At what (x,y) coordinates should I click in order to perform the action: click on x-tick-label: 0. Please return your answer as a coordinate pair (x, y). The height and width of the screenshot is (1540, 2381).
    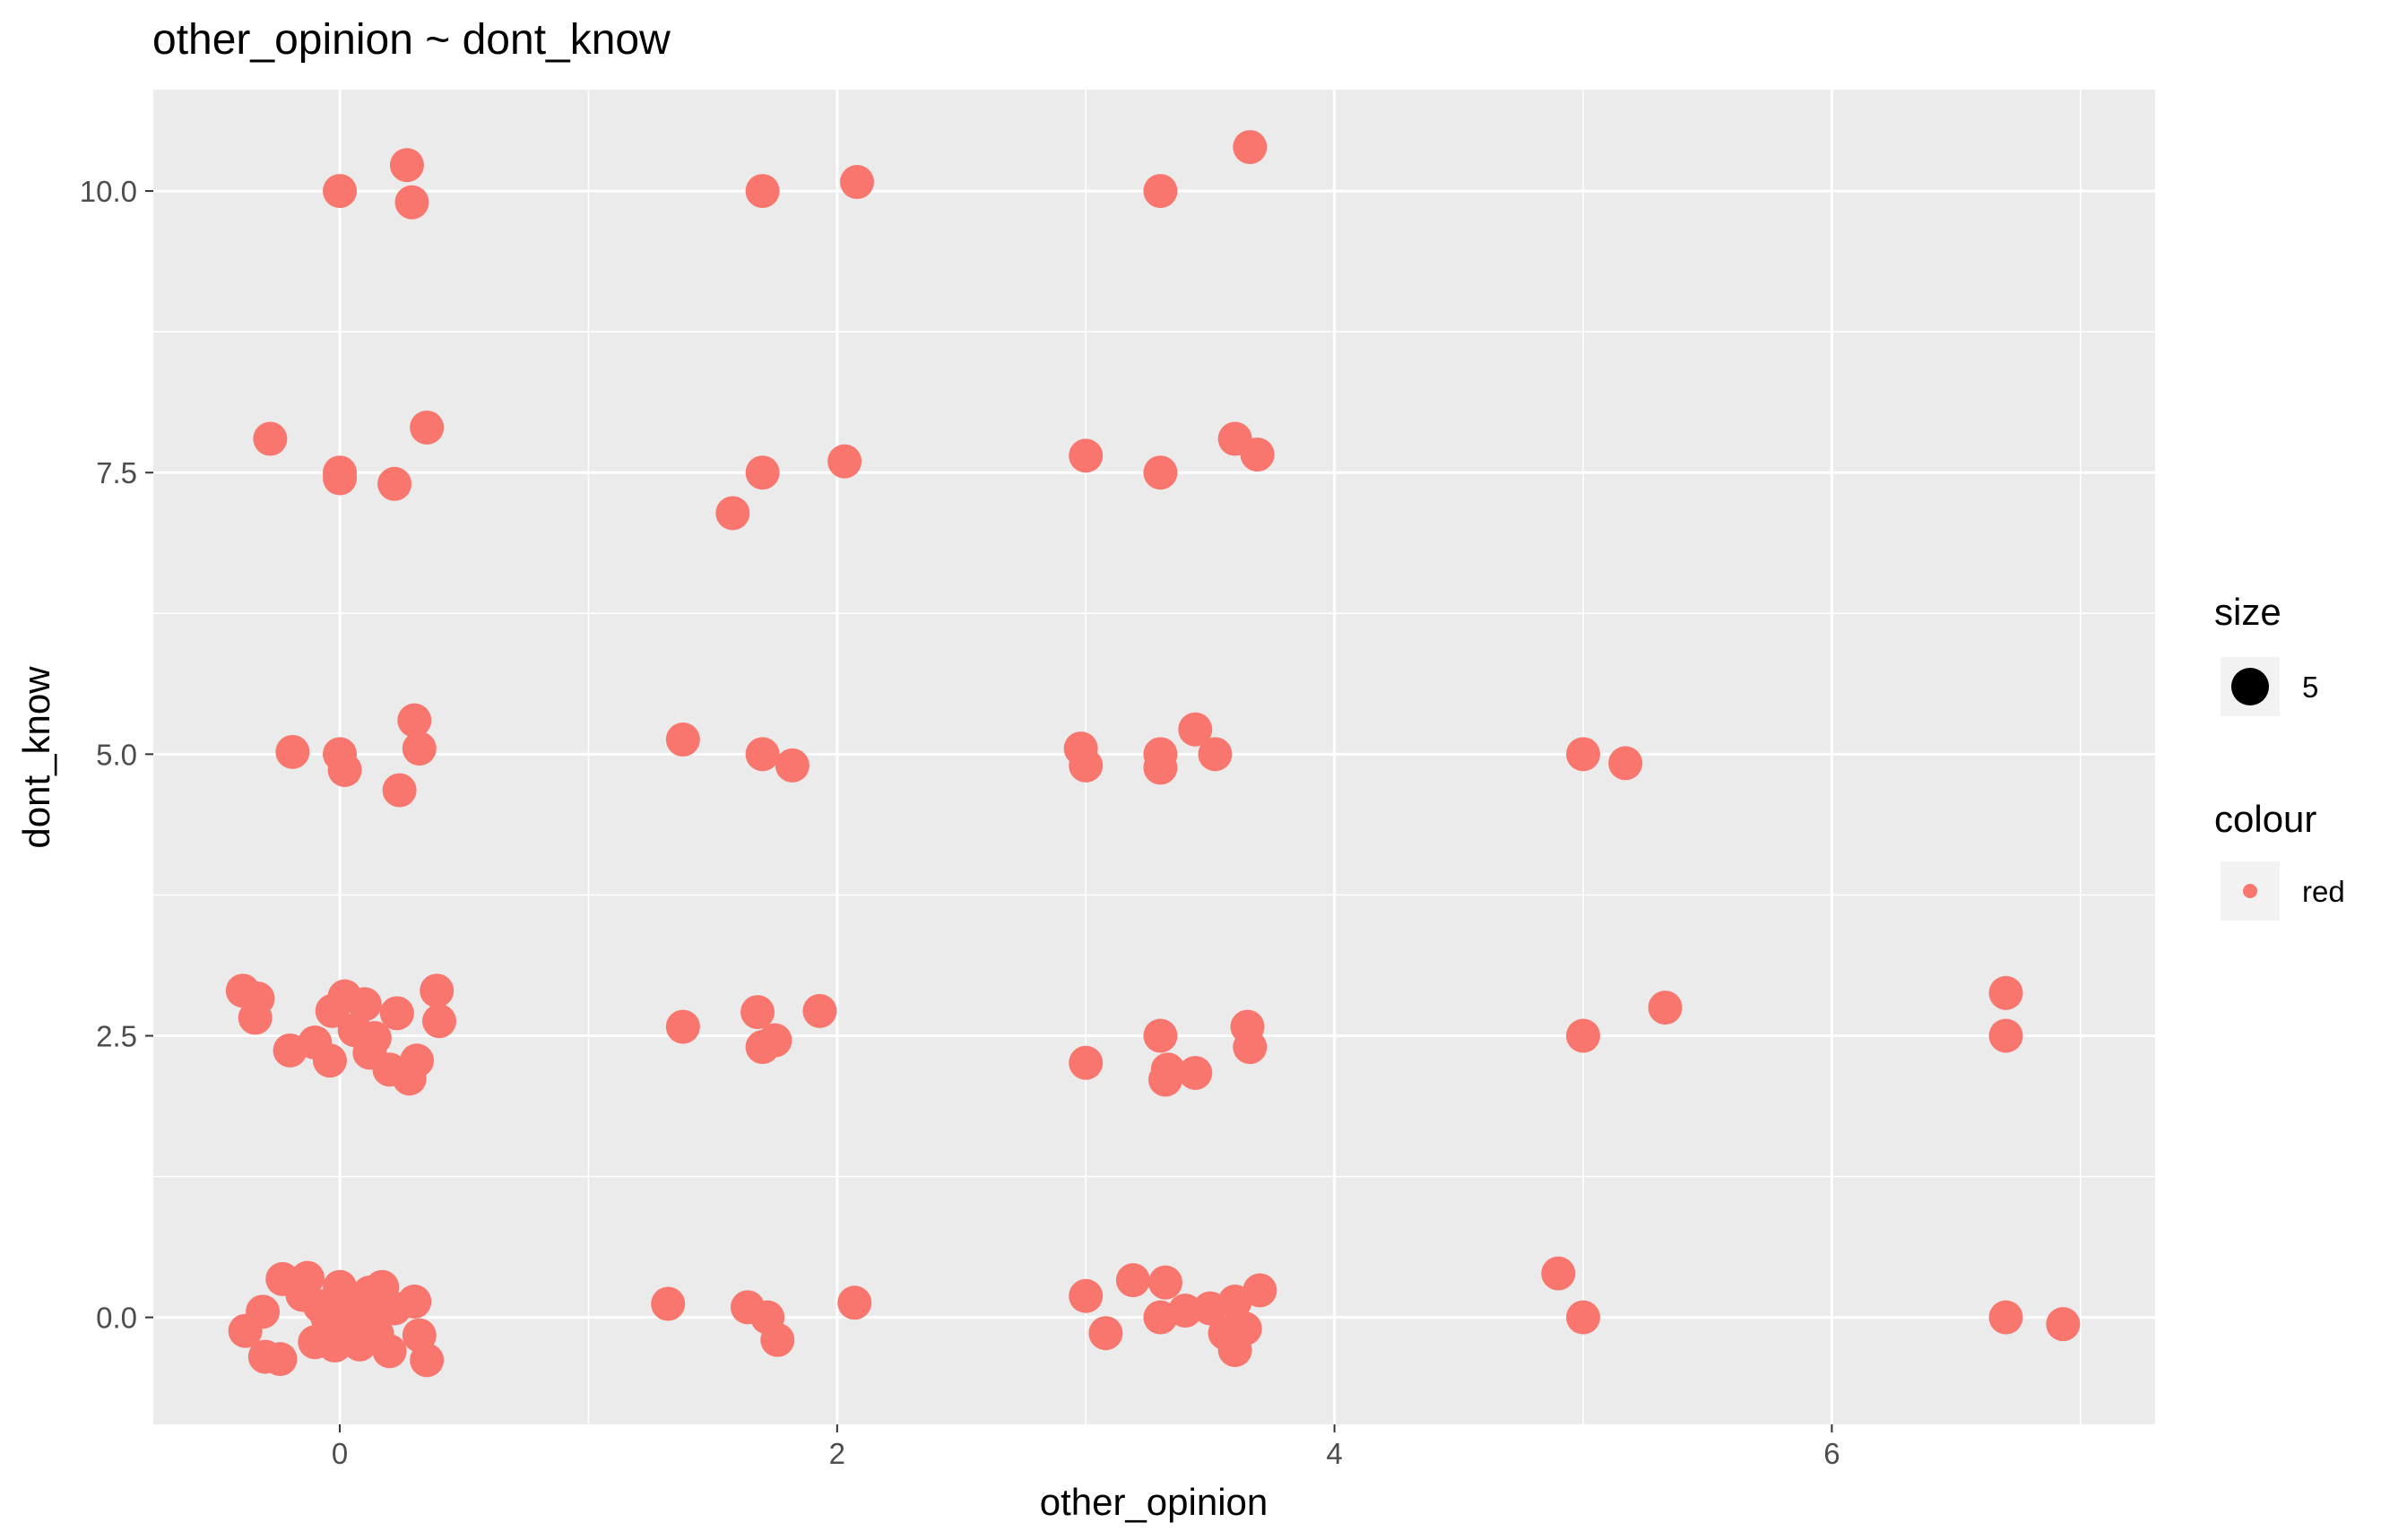
    Looking at the image, I should click on (340, 1453).